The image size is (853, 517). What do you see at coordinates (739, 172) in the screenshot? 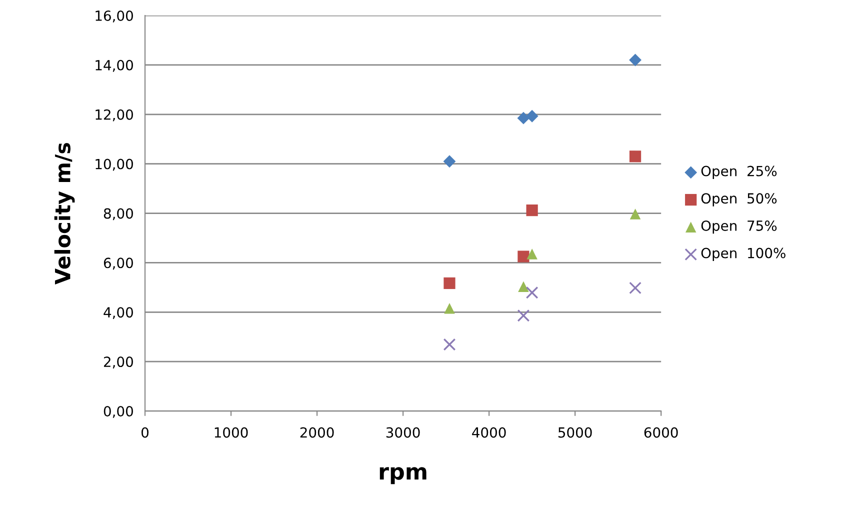
I see `legend-label: Open 25%` at bounding box center [739, 172].